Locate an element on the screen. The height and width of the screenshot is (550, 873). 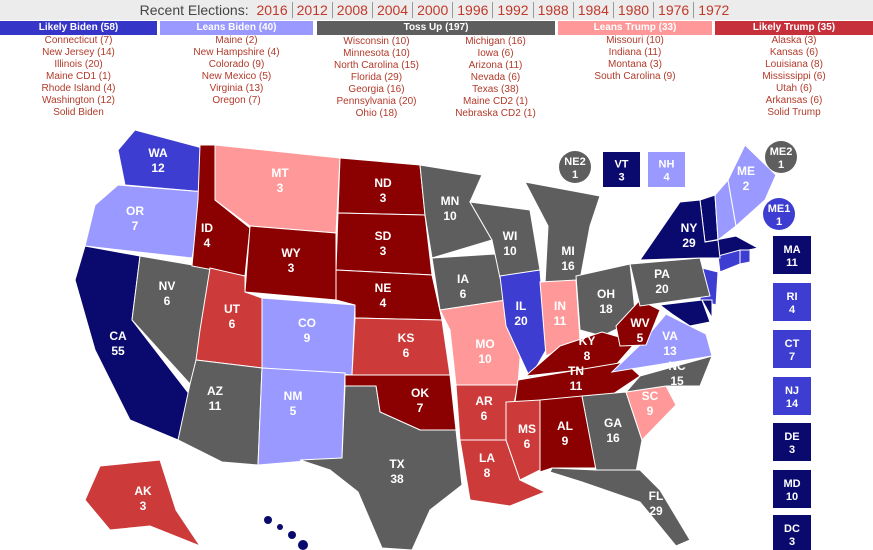
rating-item: Maine CD1 (1) is located at coordinates (78, 76).